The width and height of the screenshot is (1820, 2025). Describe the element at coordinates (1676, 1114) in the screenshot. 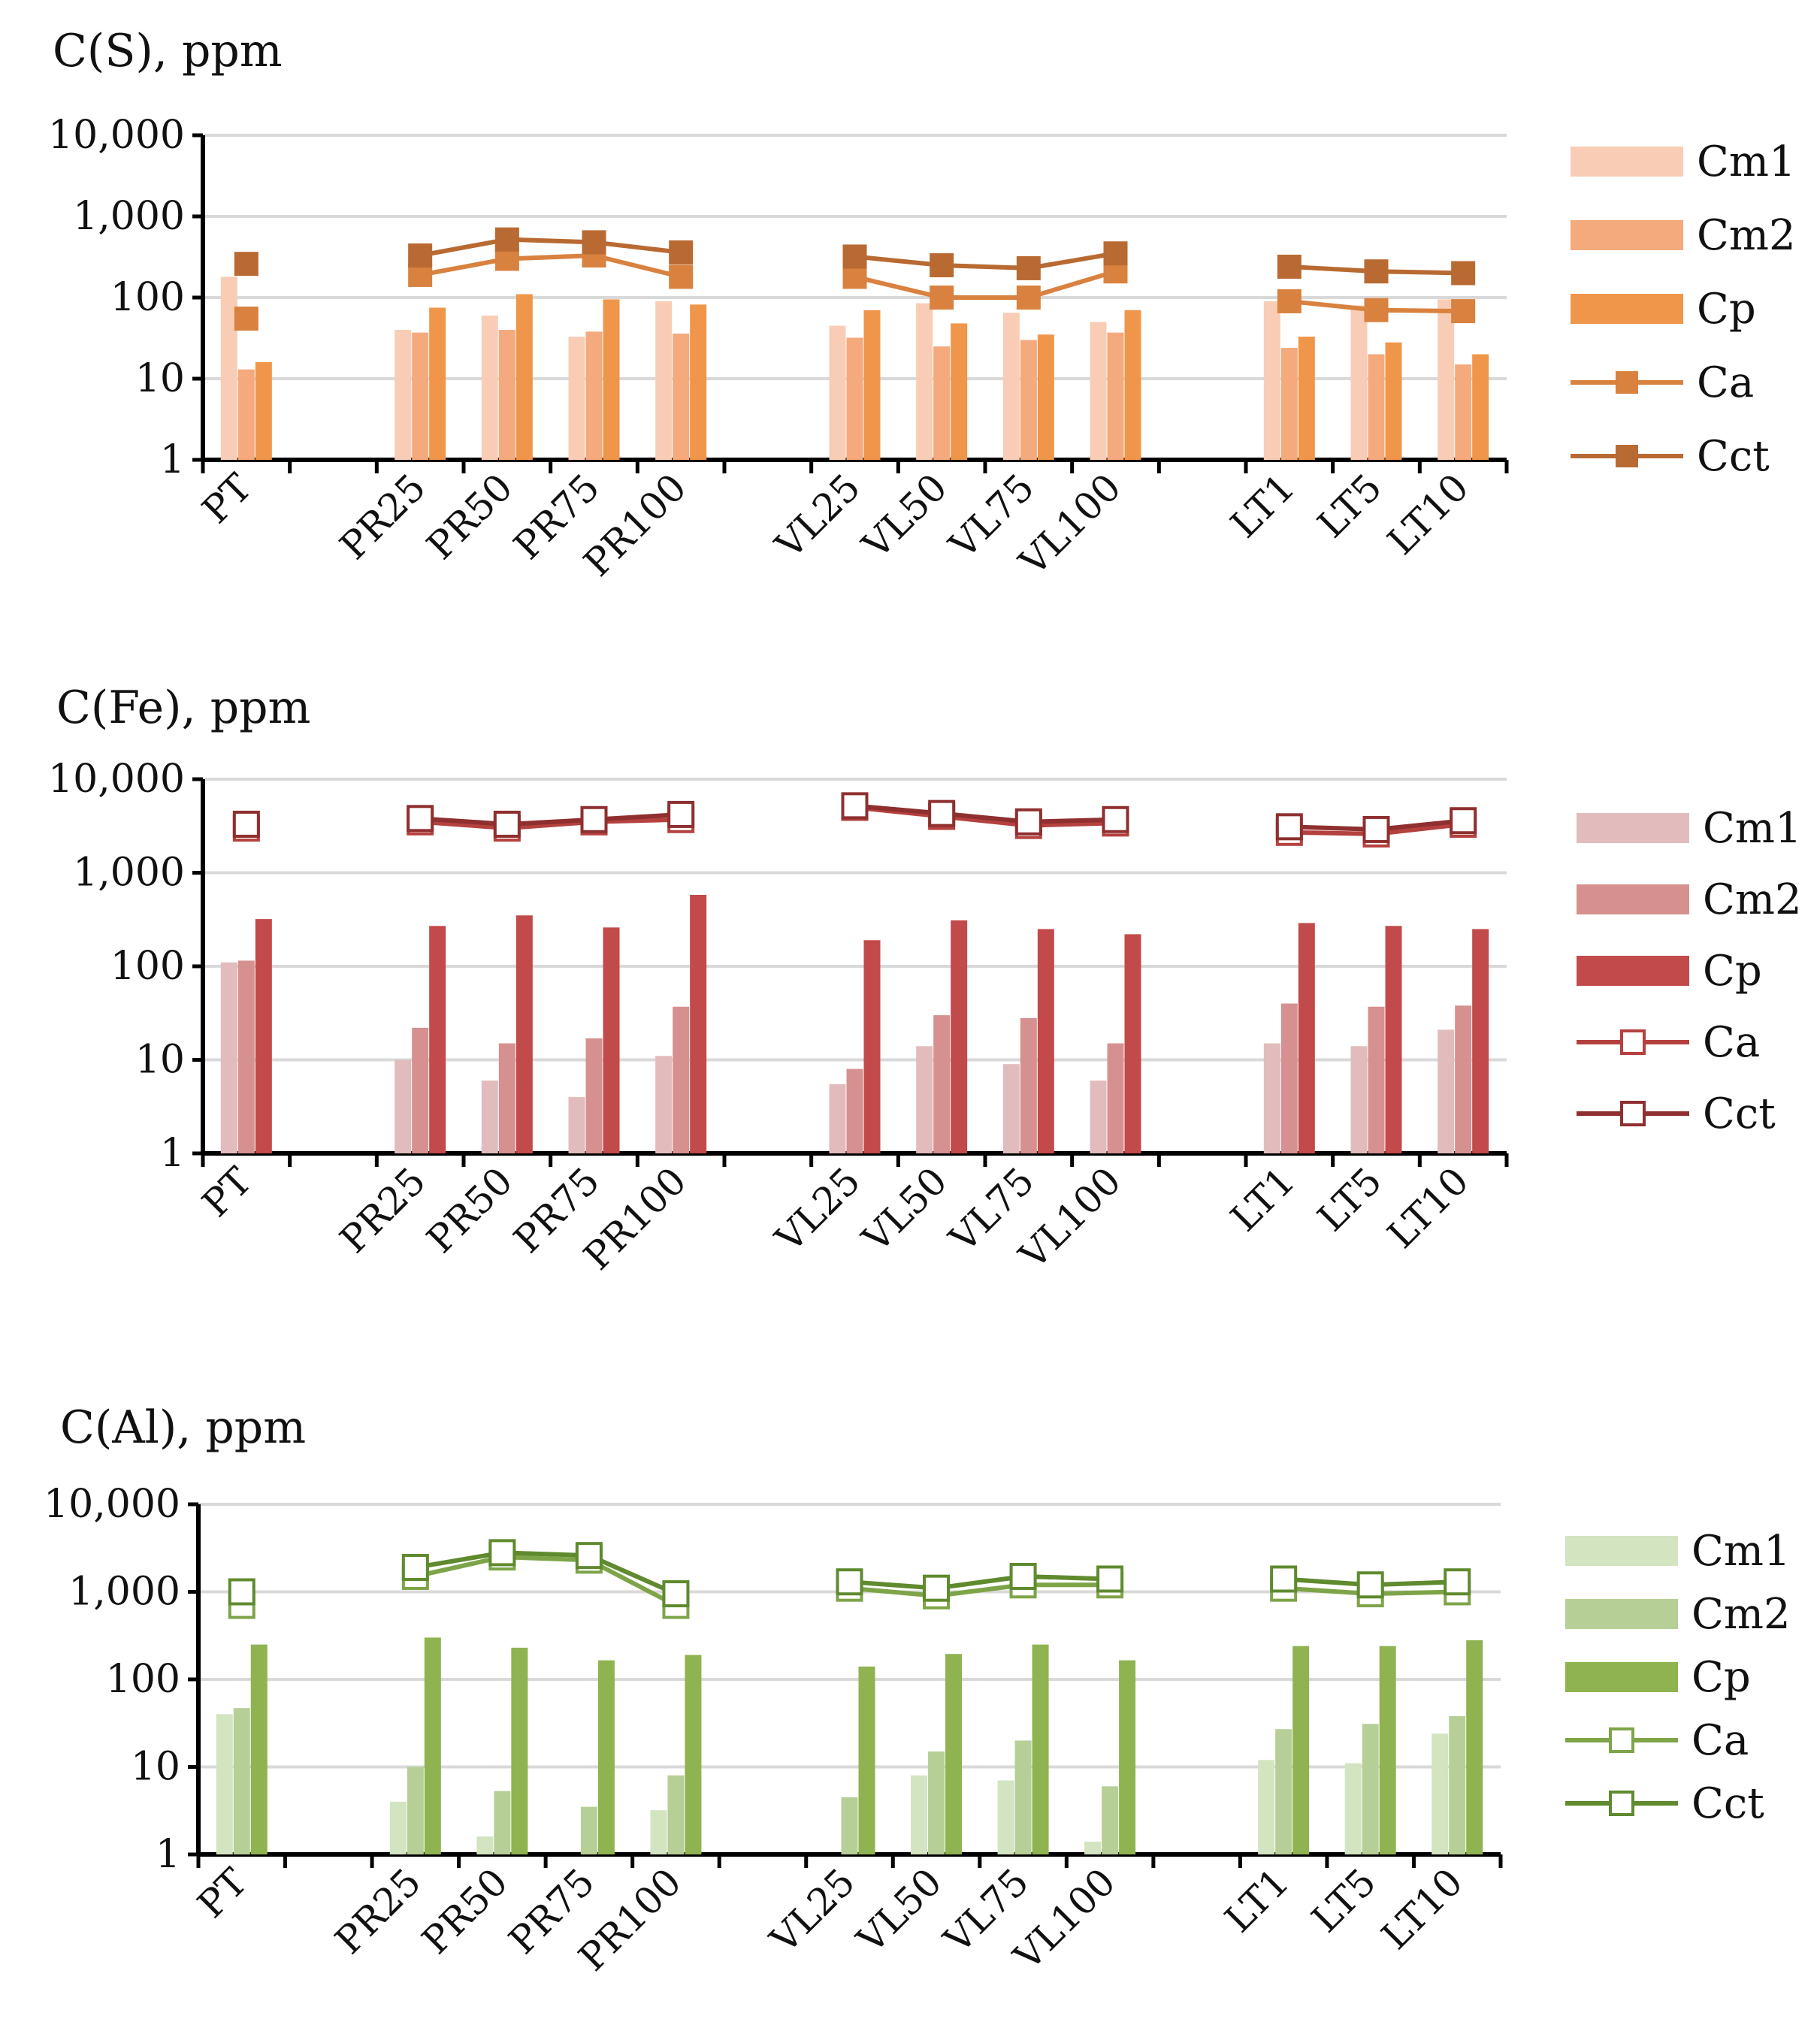

I see `legend-item-cct: Cct` at that location.